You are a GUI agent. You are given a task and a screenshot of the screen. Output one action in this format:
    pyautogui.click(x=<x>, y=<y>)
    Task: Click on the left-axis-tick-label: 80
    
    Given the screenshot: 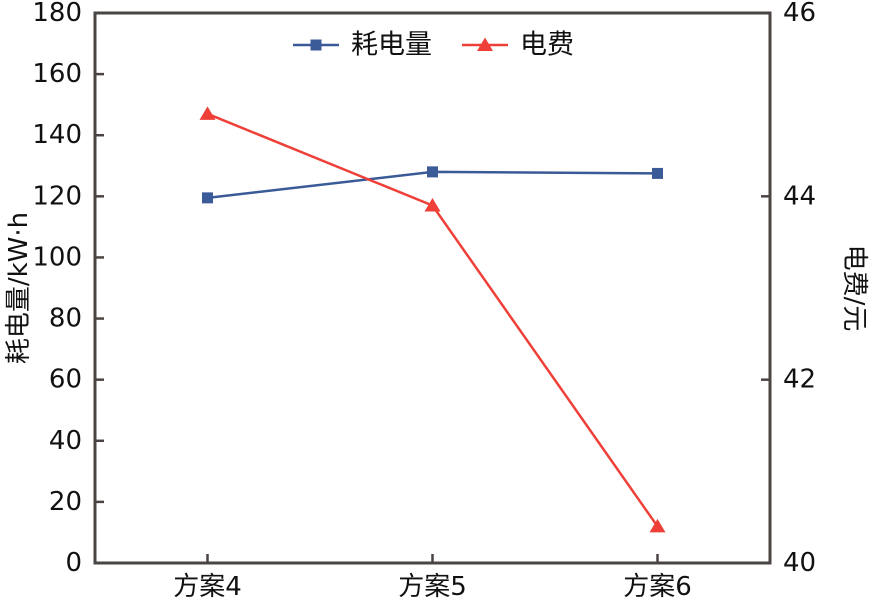 What is the action you would take?
    pyautogui.click(x=65, y=319)
    